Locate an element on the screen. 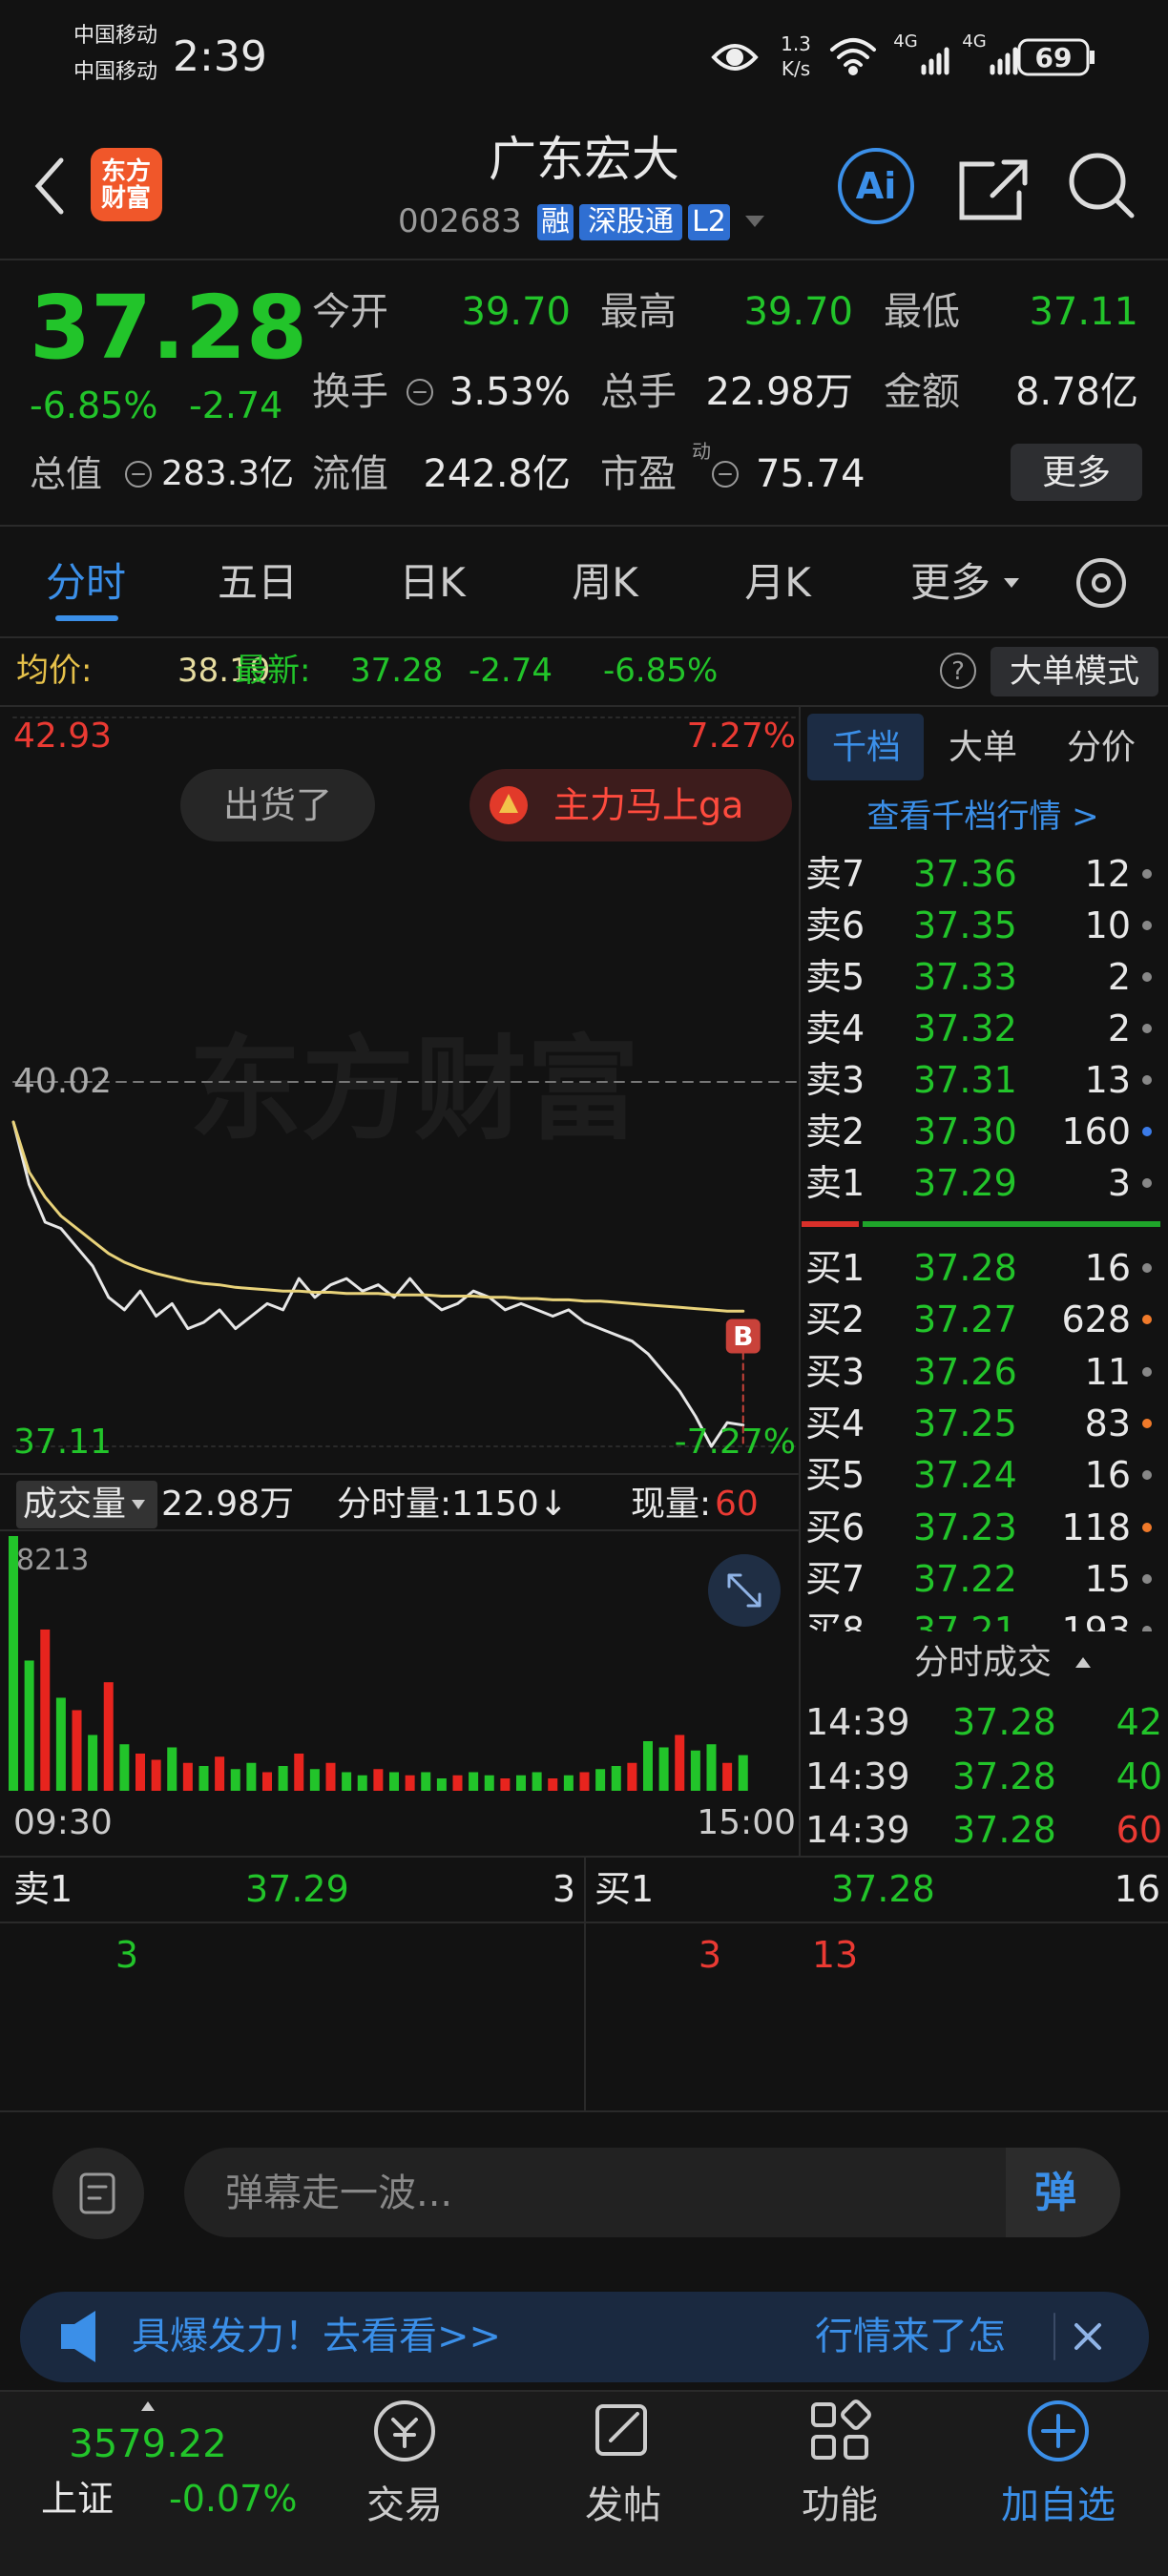  expand-button is located at coordinates (744, 1590).